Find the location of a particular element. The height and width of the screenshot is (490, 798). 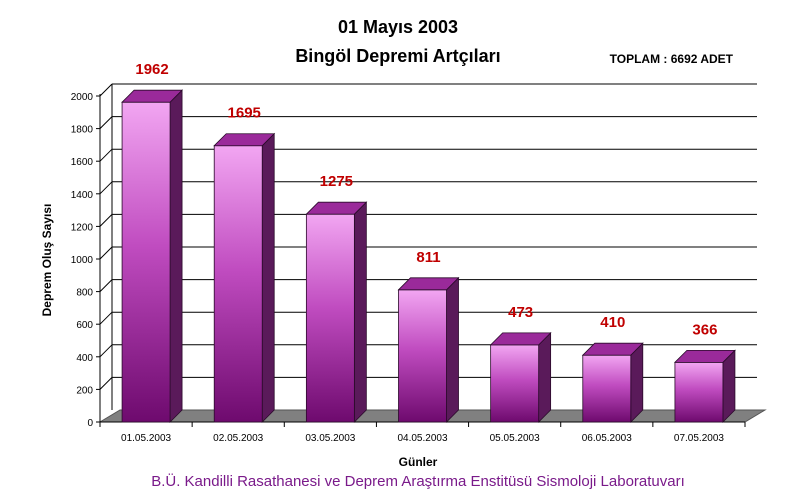

x-tick-label: 07.05.2003 is located at coordinates (699, 438).